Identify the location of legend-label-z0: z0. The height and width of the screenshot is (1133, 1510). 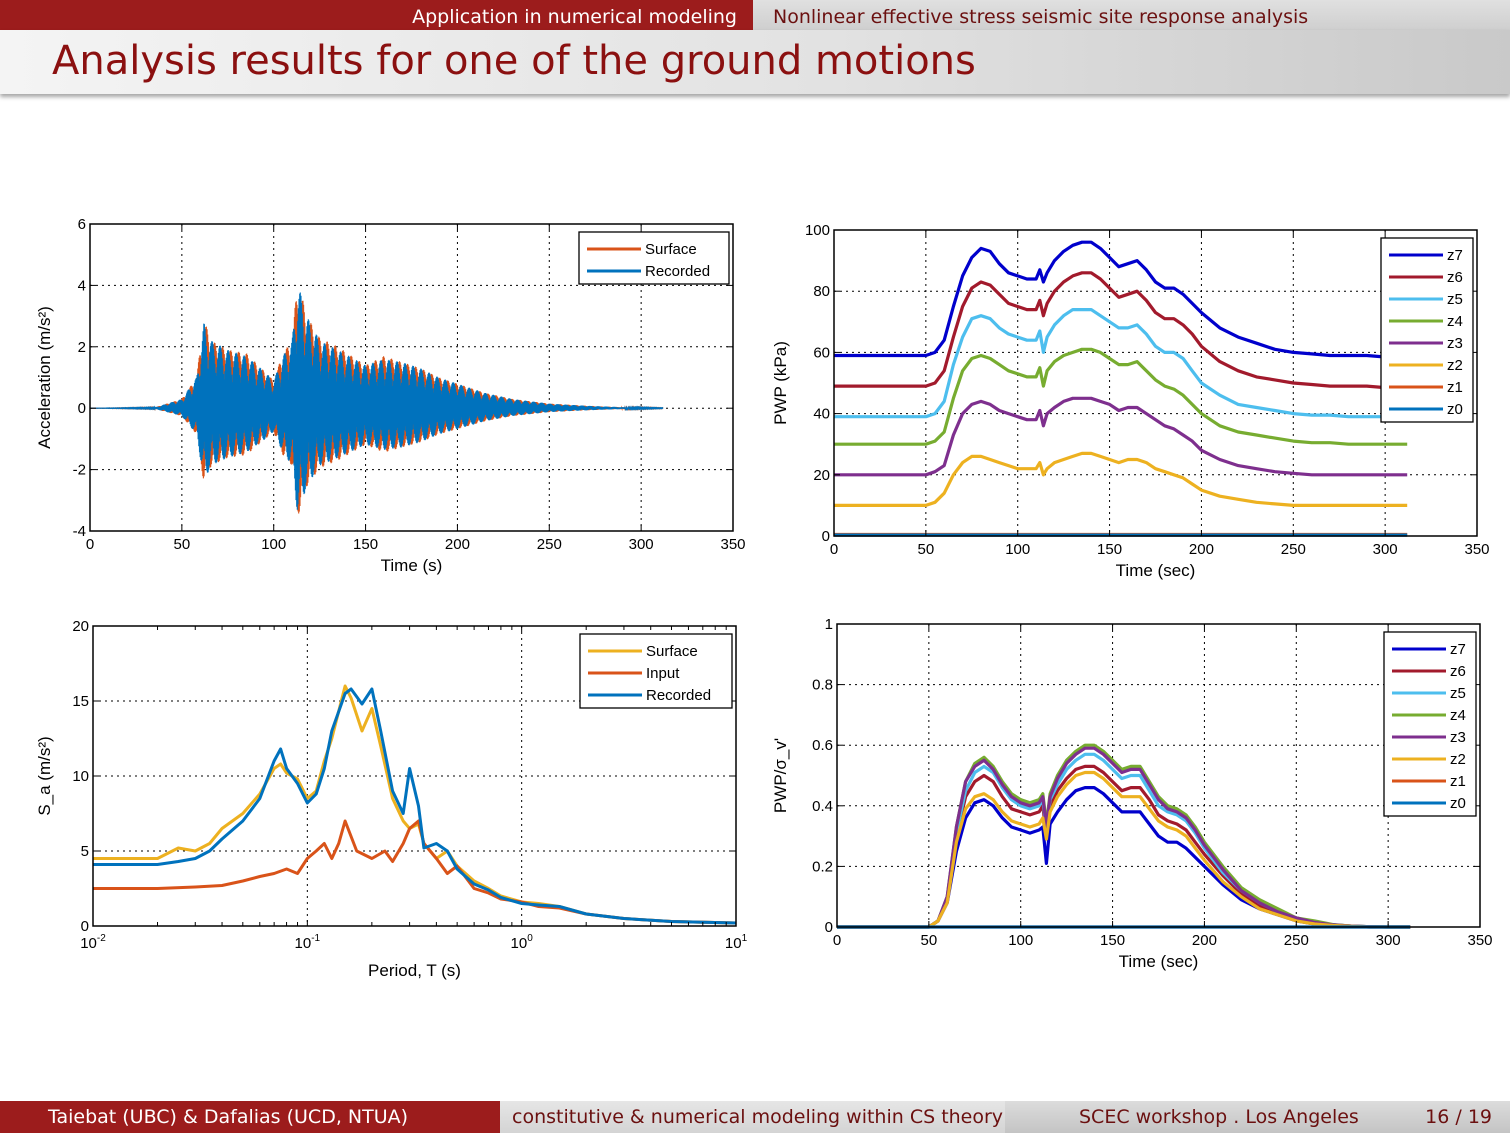
(1455, 409).